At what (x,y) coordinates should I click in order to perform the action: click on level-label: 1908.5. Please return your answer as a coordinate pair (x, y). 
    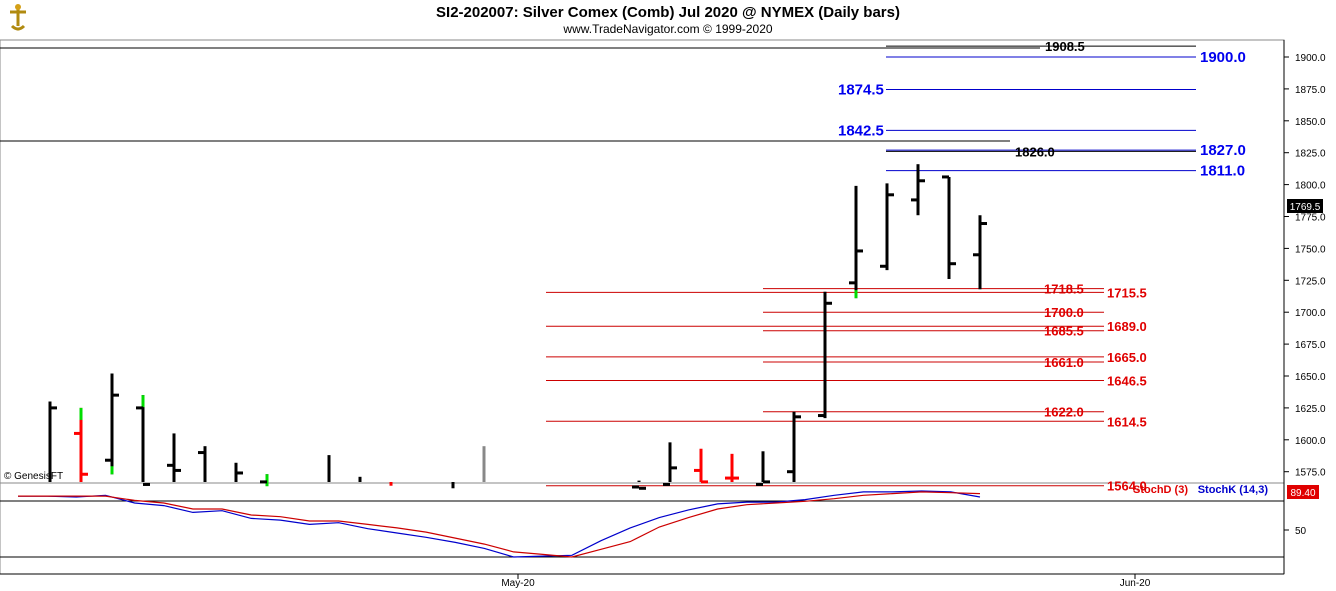
    Looking at the image, I should click on (1065, 46).